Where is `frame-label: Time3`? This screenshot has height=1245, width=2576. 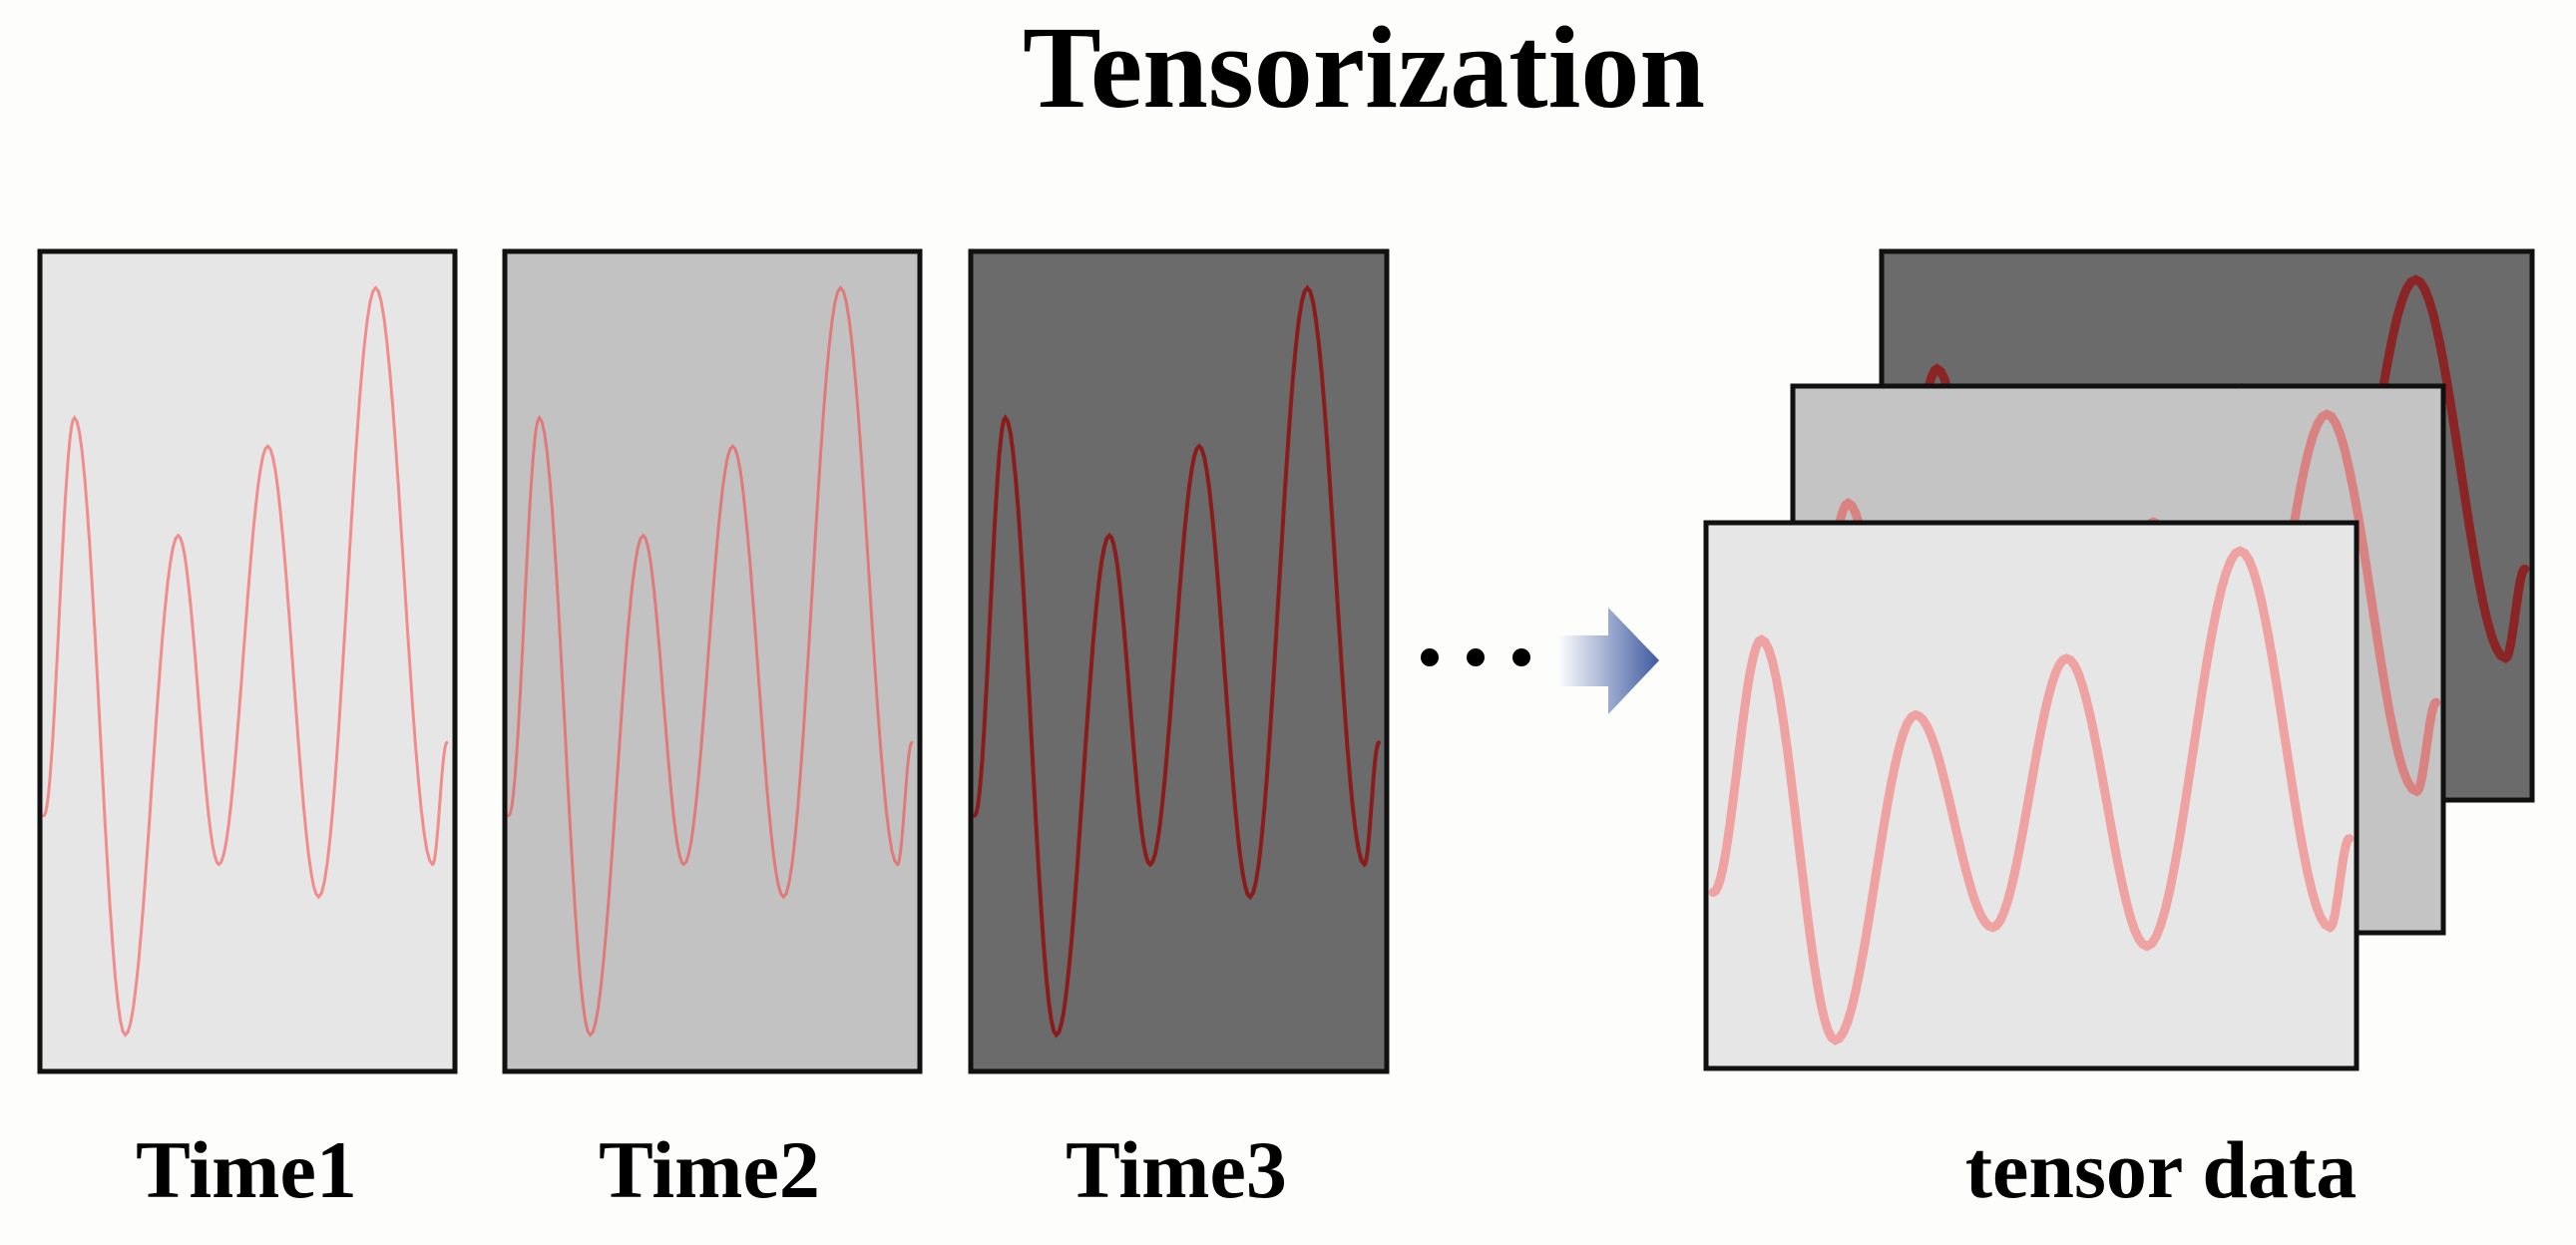
frame-label: Time3 is located at coordinates (1176, 1170).